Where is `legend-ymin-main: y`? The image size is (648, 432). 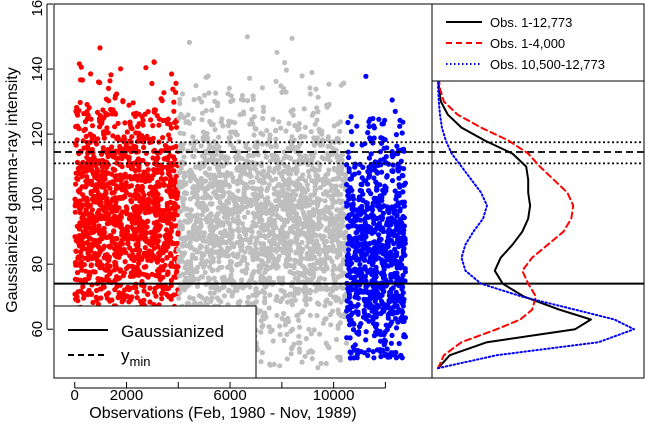 legend-ymin-main: y is located at coordinates (125, 355).